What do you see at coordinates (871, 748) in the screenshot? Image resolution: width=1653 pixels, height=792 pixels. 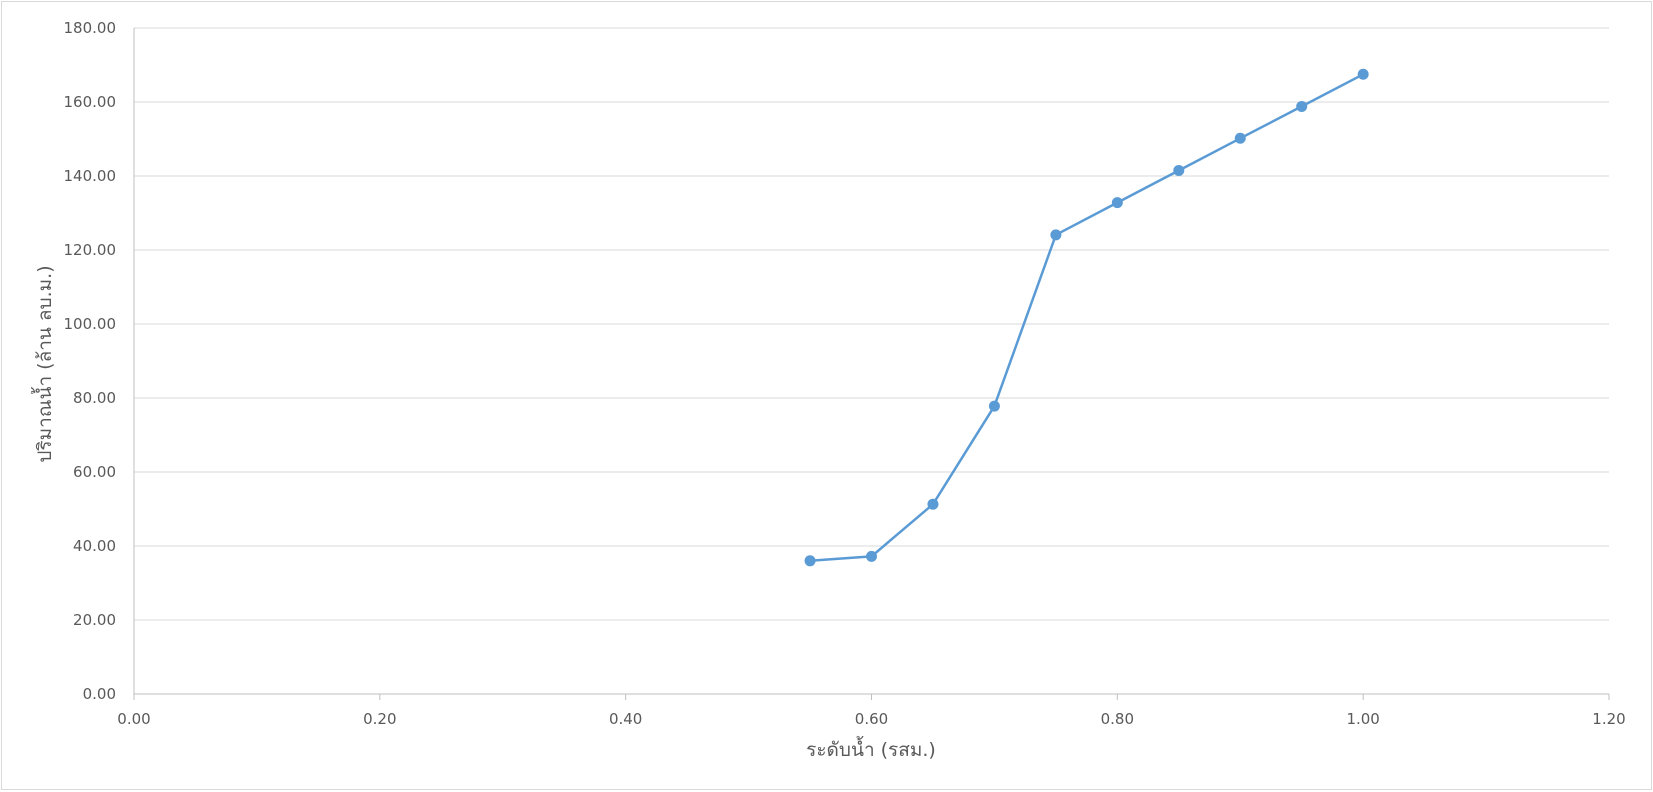 I see `x-axis-title: ระดับน้ำ (รสม.)` at bounding box center [871, 748].